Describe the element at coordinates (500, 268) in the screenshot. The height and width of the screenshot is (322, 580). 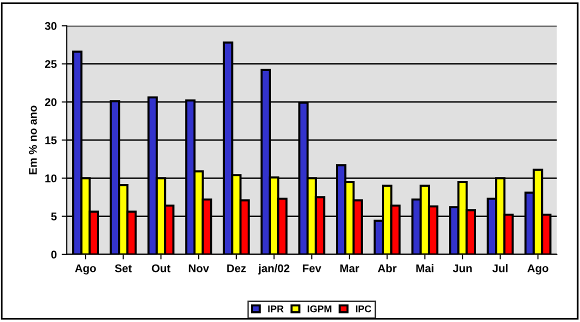
I see `x-tick-label: Jul` at that location.